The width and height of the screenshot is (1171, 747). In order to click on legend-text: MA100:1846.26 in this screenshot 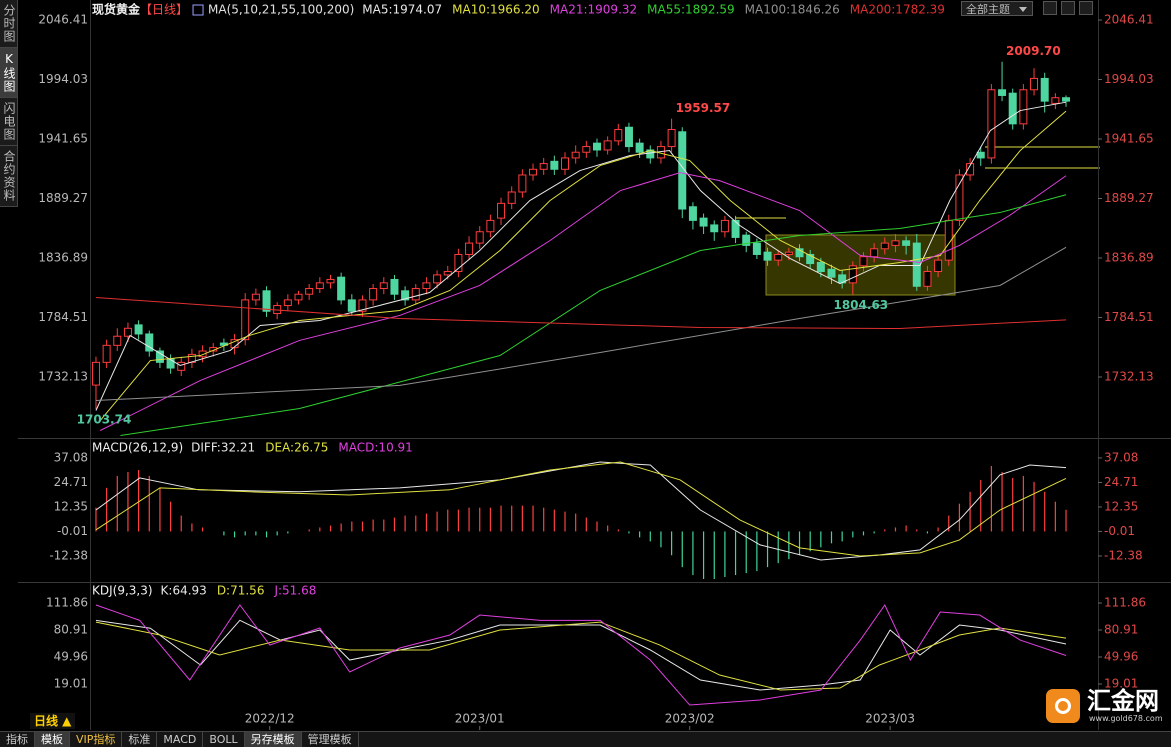, I will do `click(792, 10)`.